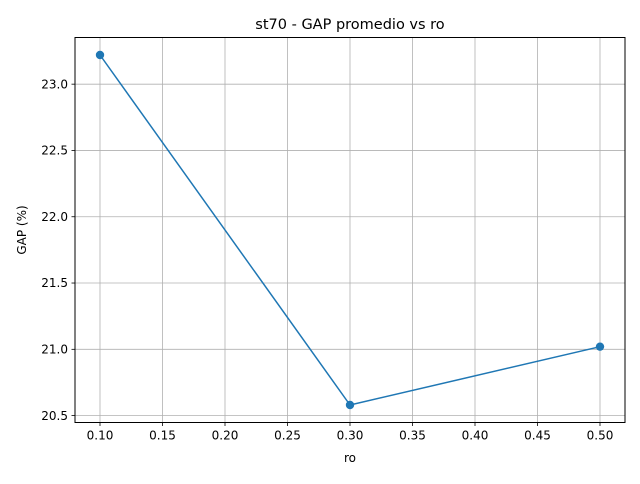  What do you see at coordinates (537, 436) in the screenshot?
I see `x-tick-label: 0.45` at bounding box center [537, 436].